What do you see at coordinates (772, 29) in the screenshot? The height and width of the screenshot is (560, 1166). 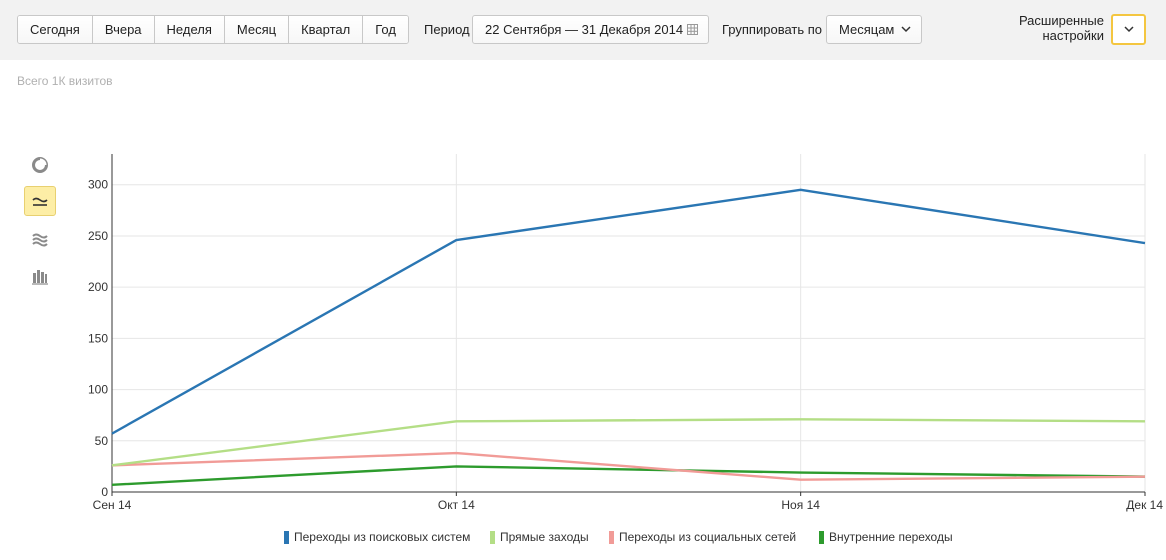 I see `group-by-label: Группировать по` at bounding box center [772, 29].